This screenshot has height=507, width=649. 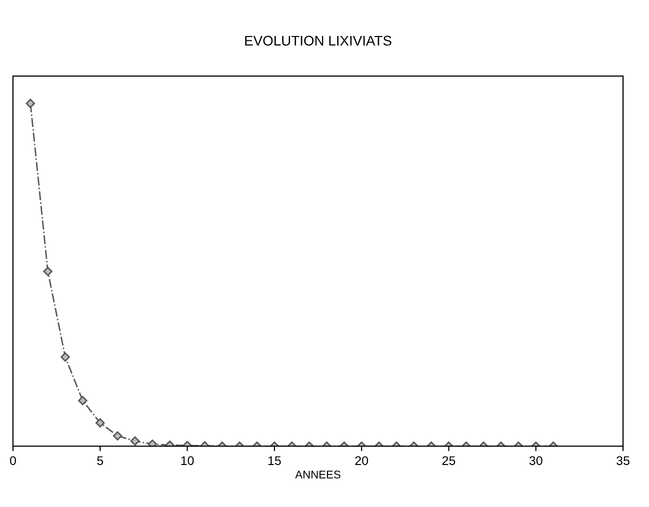 What do you see at coordinates (623, 461) in the screenshot?
I see `x-tick-label: 35` at bounding box center [623, 461].